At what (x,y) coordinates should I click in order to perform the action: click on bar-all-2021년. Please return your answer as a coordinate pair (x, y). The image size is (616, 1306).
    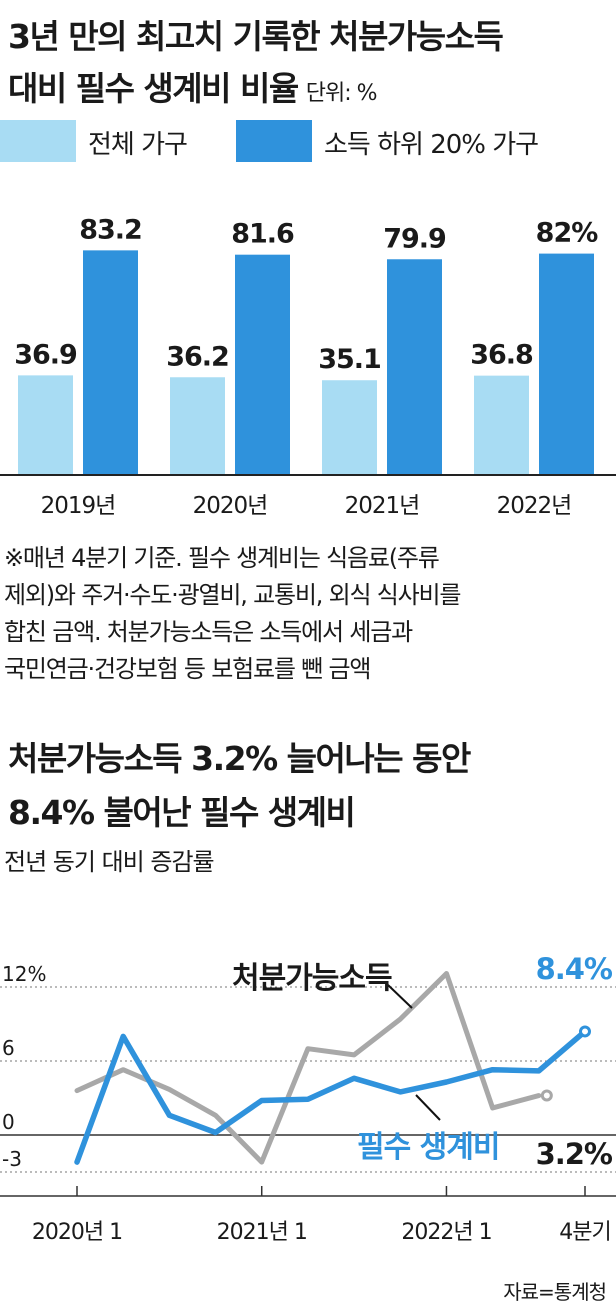
    Looking at the image, I should click on (349, 427).